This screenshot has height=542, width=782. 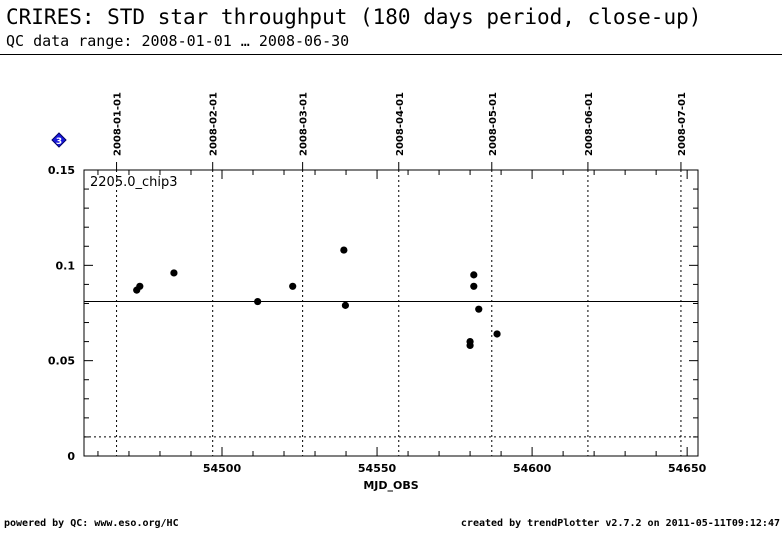 I want to click on y-tick-label: 0.15, so click(x=61, y=170).